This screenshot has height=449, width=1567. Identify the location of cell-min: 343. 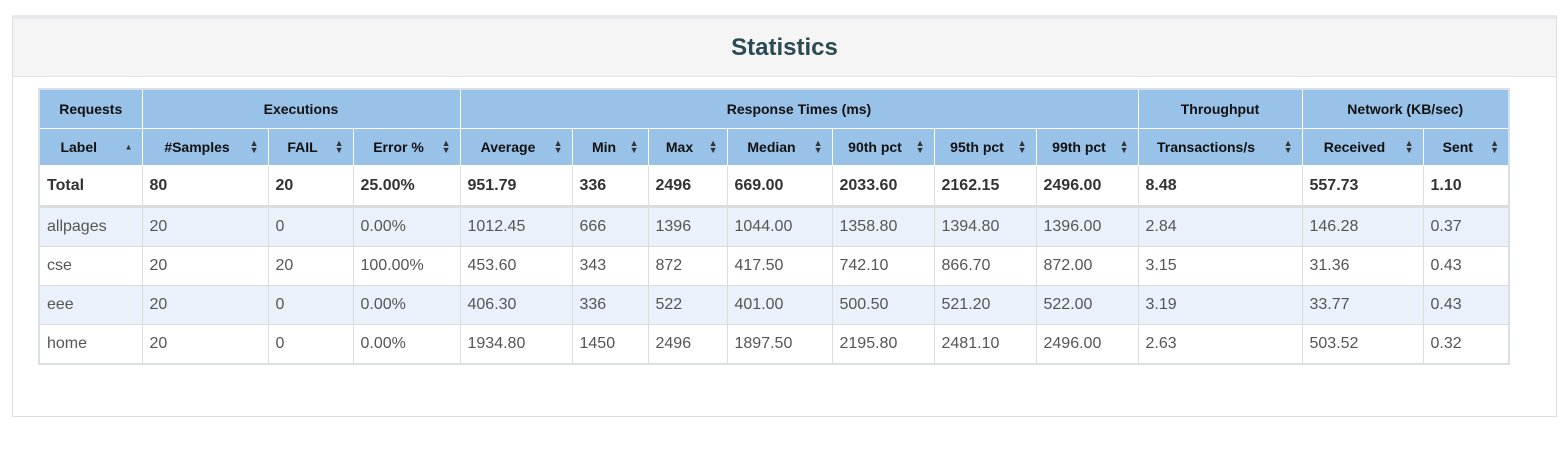
(610, 266).